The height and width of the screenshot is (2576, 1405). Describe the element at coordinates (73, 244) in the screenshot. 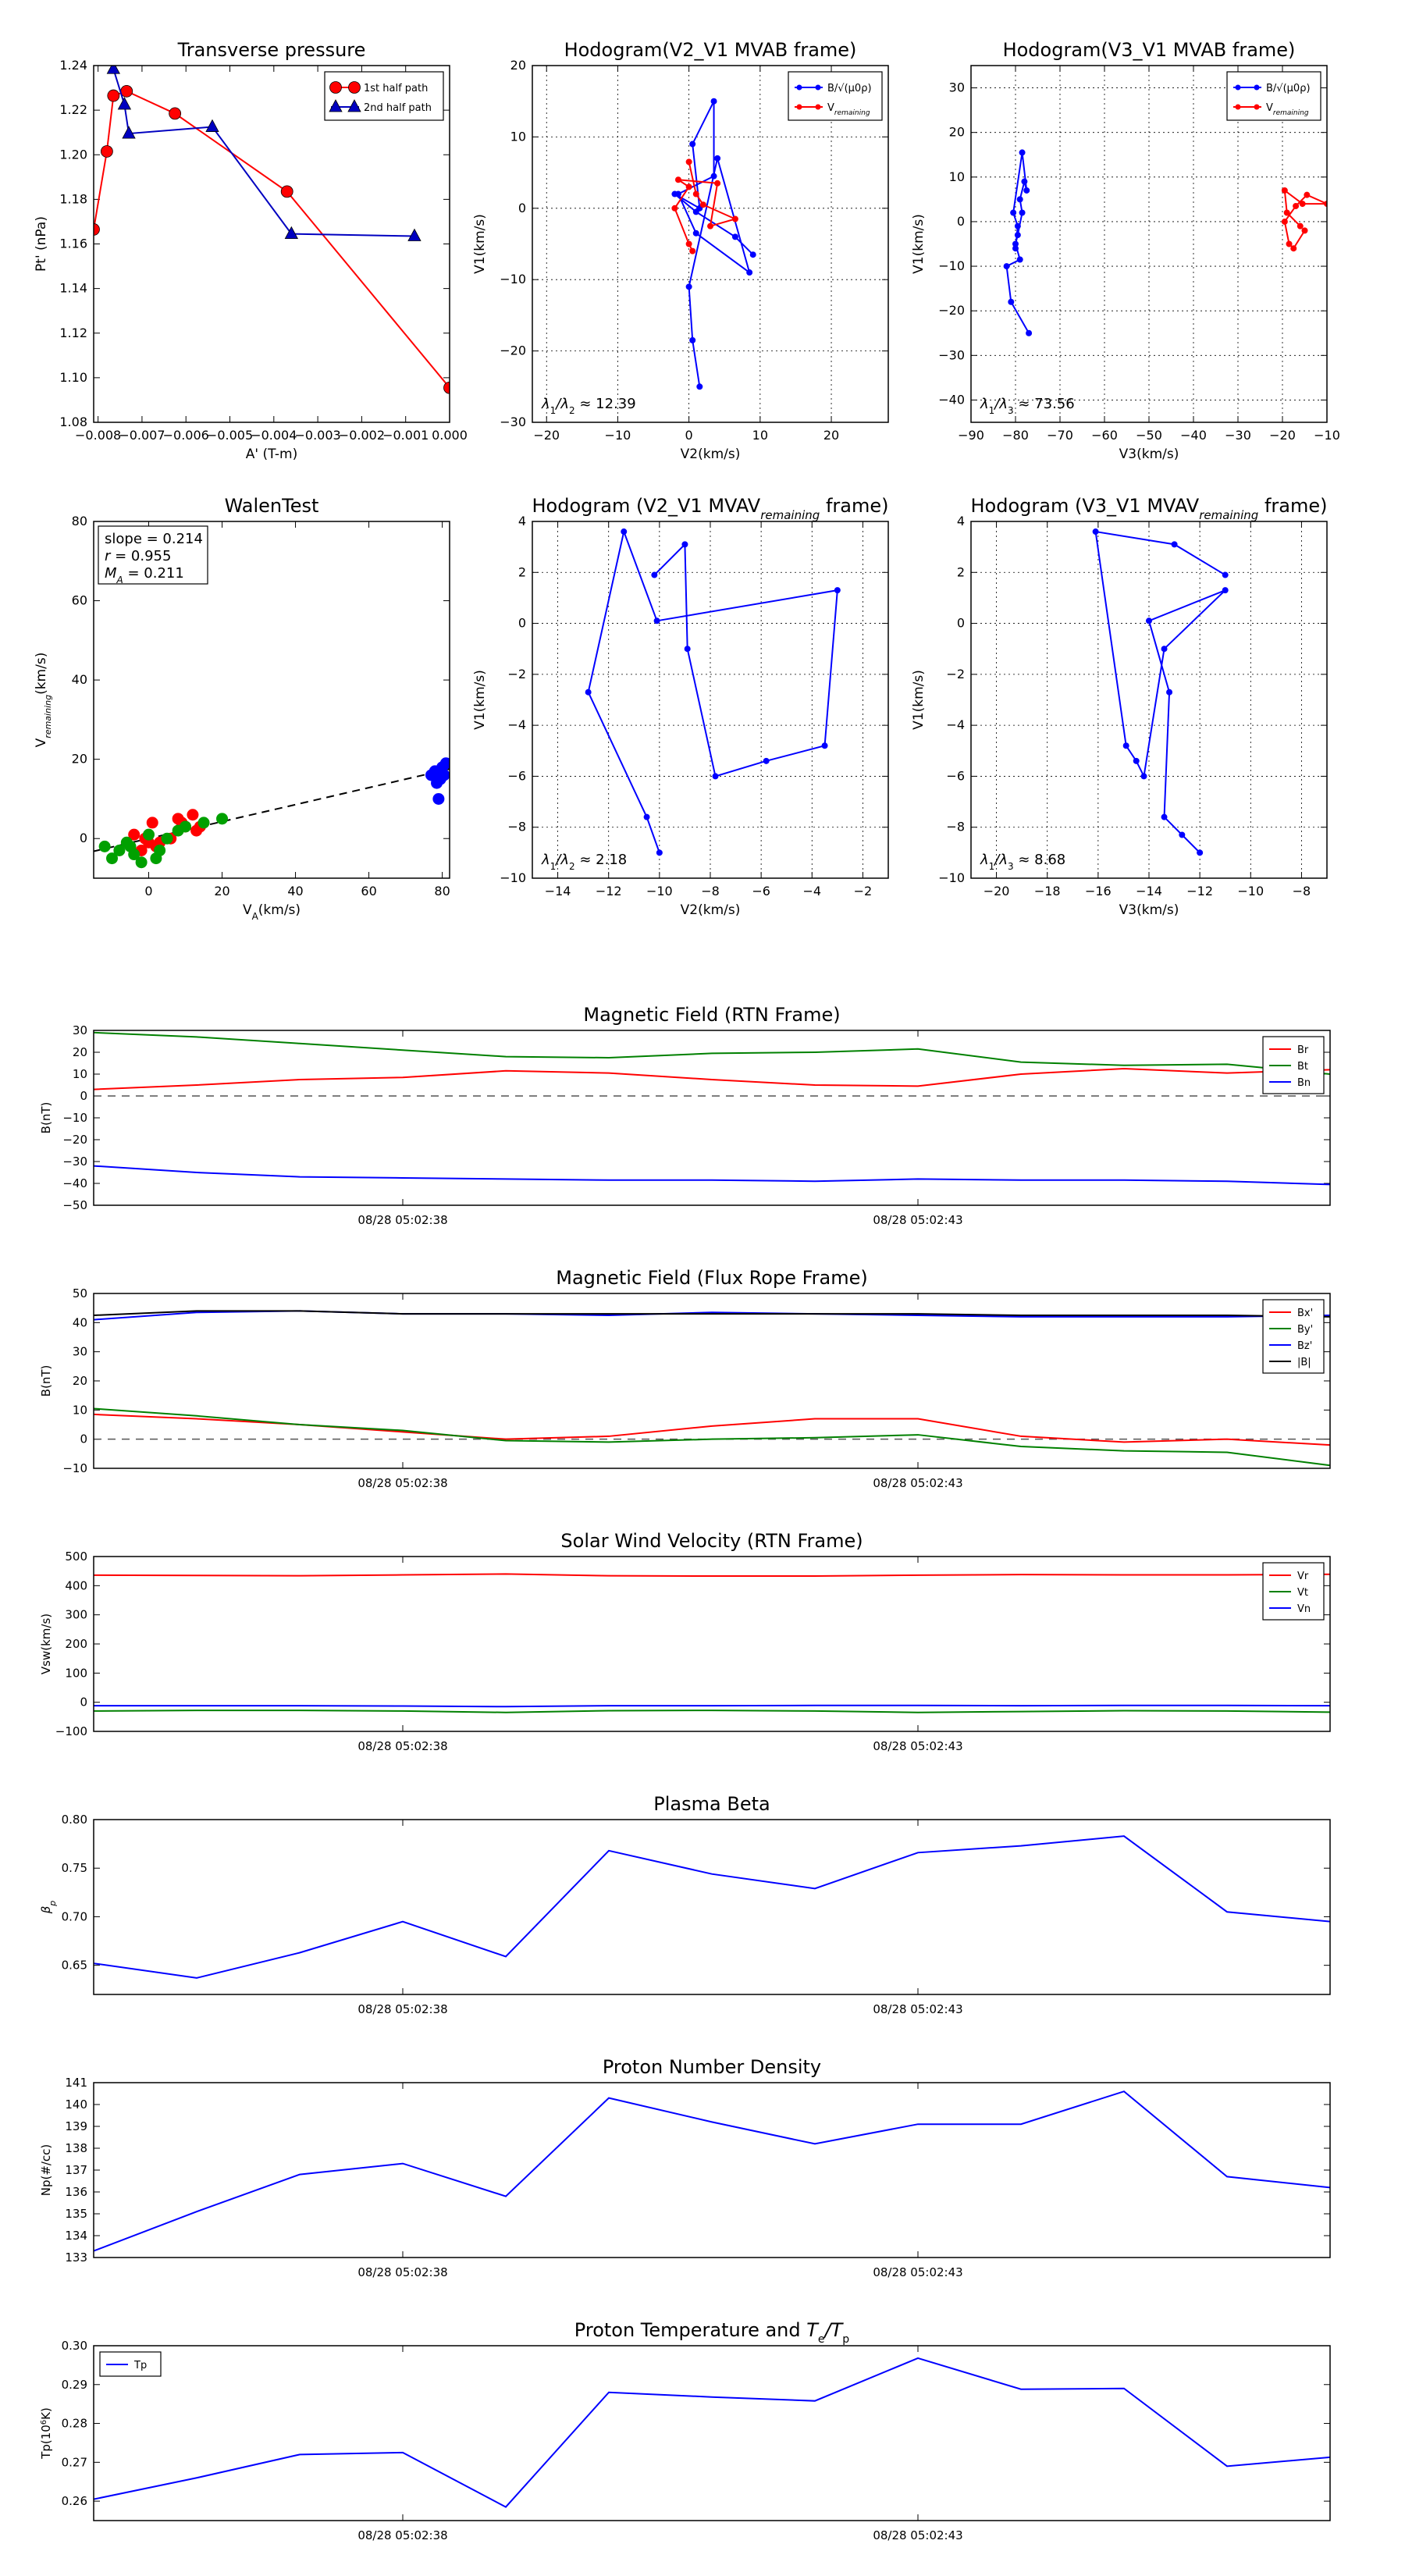

I see `y-tick-label: 1.16` at that location.